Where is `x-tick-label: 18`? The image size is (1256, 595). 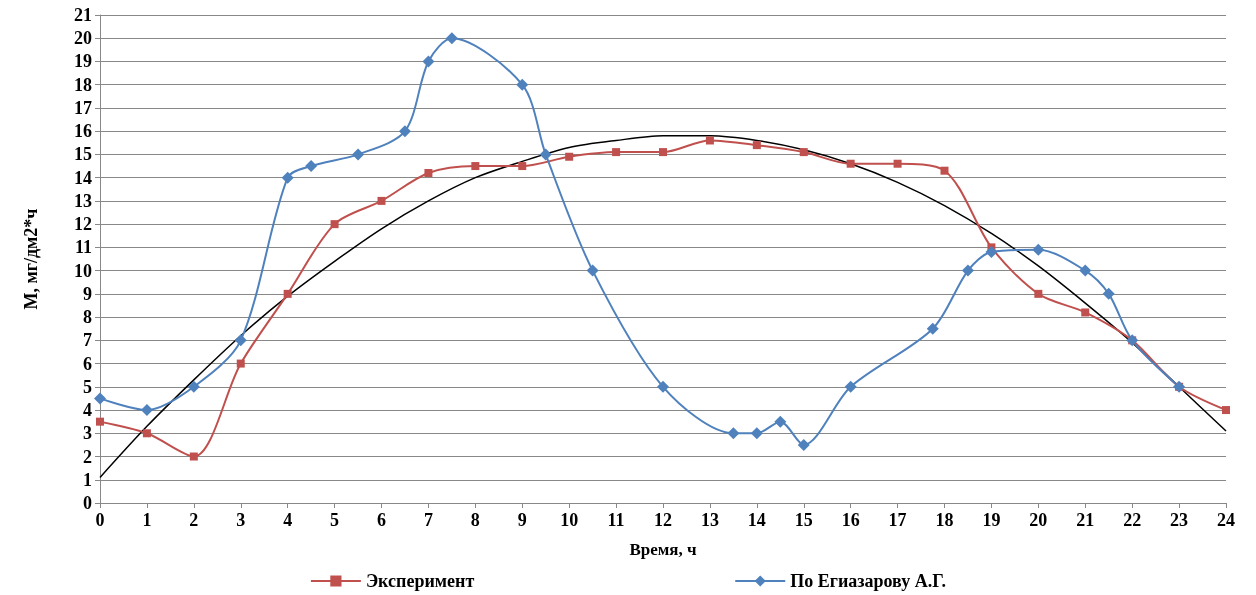
x-tick-label: 18 is located at coordinates (944, 520).